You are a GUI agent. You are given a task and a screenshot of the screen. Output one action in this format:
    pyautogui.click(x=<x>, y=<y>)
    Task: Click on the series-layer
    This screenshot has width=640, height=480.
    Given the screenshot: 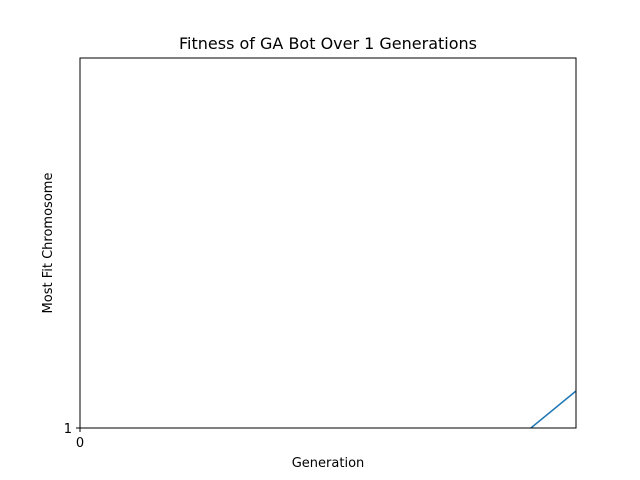 What is the action you would take?
    pyautogui.click(x=553, y=409)
    